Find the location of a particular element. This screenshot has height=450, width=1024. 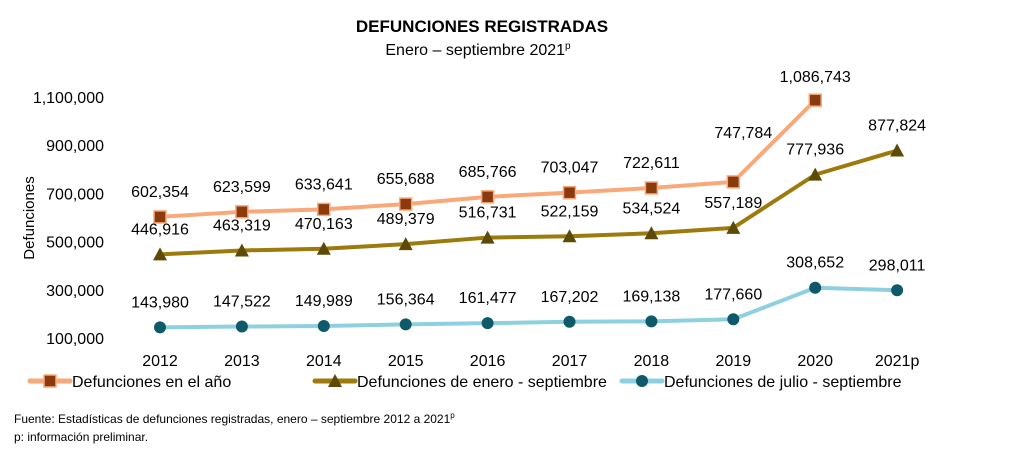

x-tick-label: 2021p is located at coordinates (897, 361).